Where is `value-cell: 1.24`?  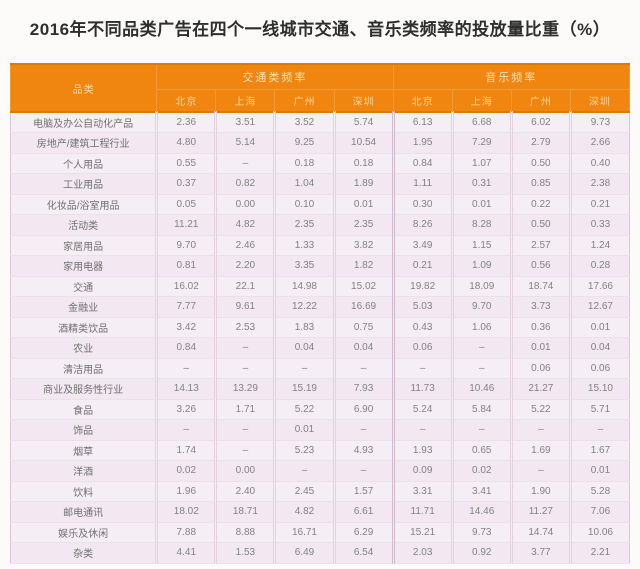 value-cell: 1.24 is located at coordinates (599, 245).